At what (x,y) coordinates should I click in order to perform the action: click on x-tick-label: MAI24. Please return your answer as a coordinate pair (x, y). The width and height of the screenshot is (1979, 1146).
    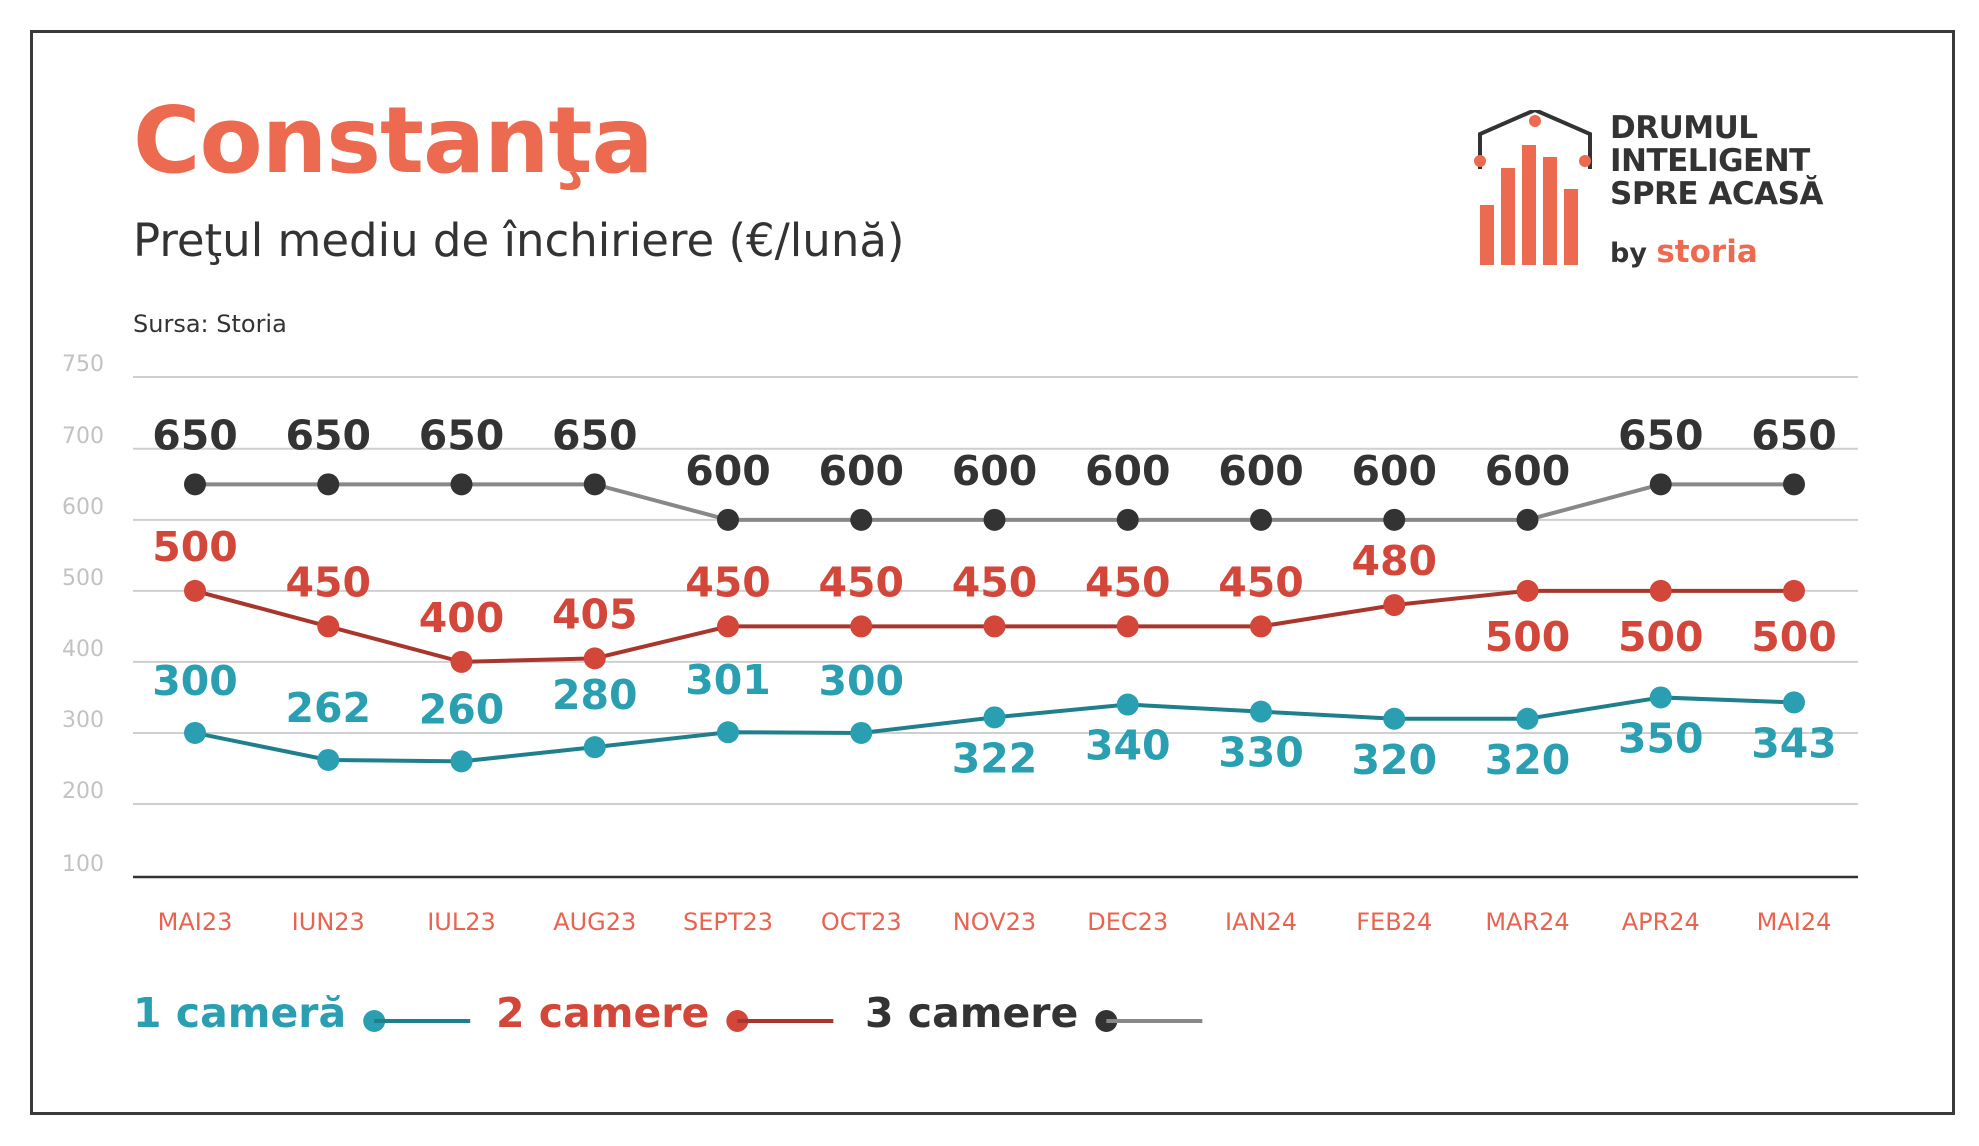
    Looking at the image, I should click on (1794, 922).